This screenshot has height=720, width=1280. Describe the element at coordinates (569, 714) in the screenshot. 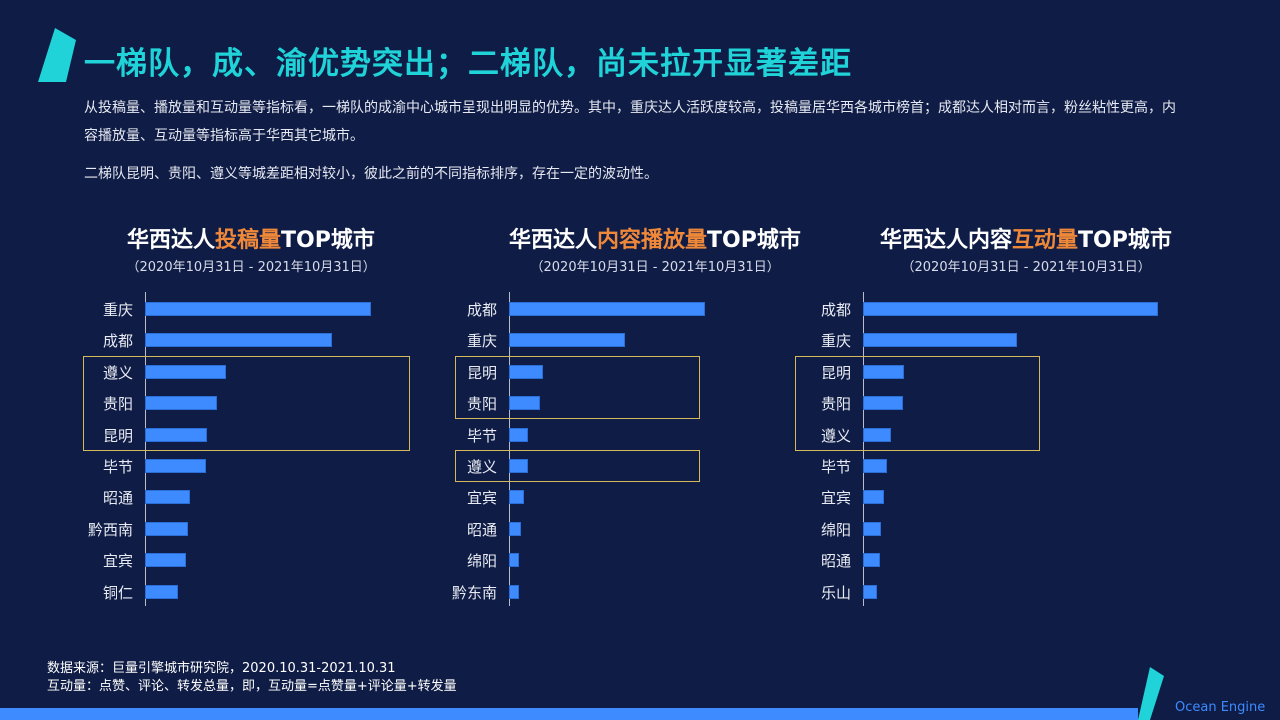

I see `bottom-accent-band` at that location.